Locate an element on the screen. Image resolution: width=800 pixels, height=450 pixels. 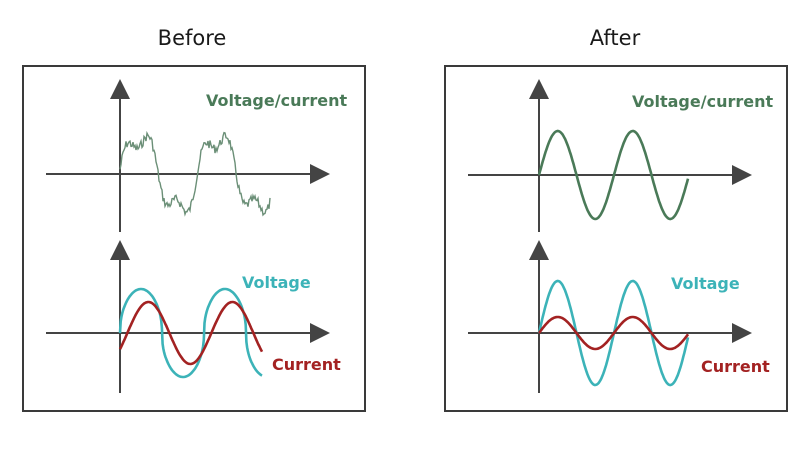
before-current-wave is located at coordinates (191, 333).